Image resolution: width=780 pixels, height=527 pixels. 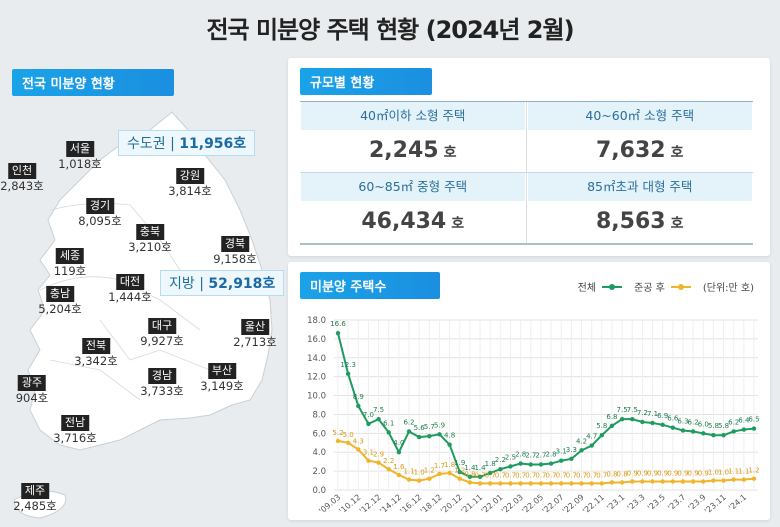 I want to click on capital-label: 수도권, so click(x=146, y=144).